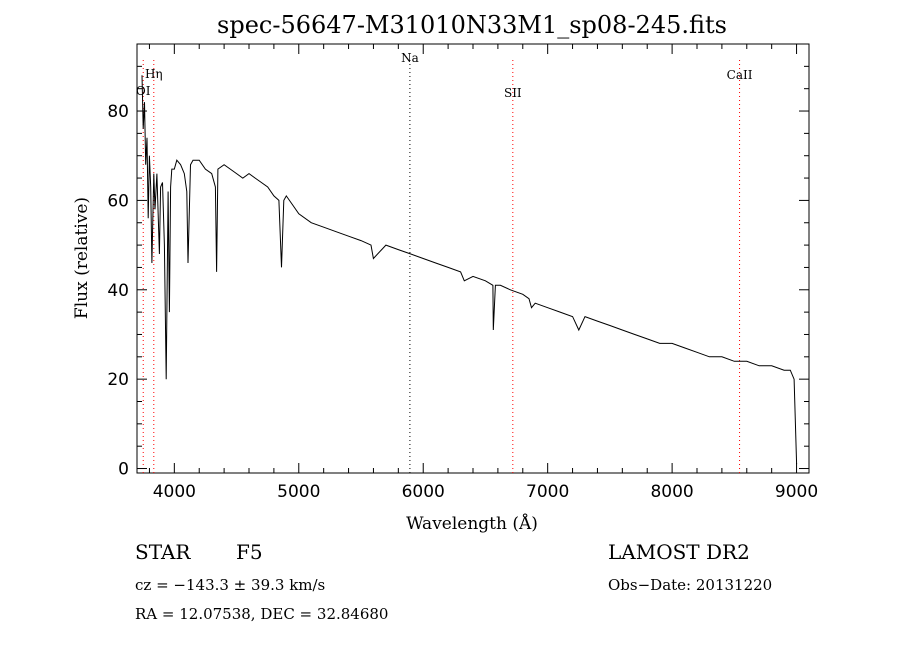  Describe the element at coordinates (230, 585) in the screenshot. I see `redshift-velocity: cz = −143.3 ± 39.3 km/s` at that location.